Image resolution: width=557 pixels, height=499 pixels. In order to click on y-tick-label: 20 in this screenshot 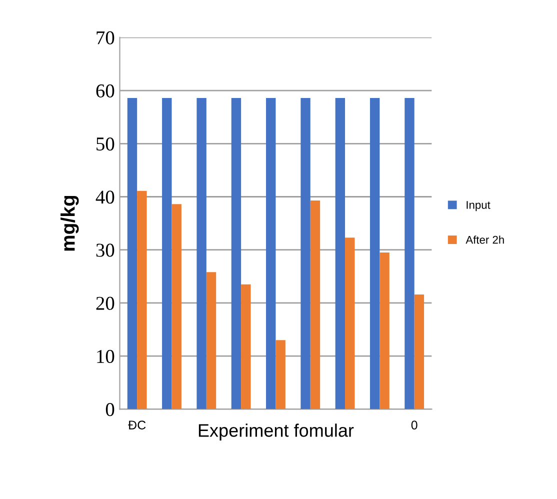, I will do `click(105, 303)`.